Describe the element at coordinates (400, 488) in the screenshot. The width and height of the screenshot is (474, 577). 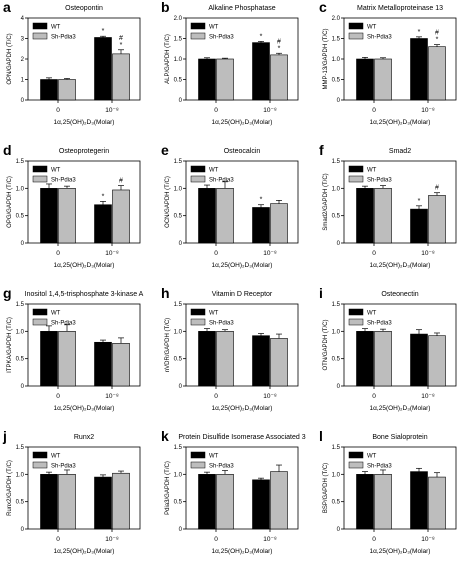
I see `plot-frame` at that location.